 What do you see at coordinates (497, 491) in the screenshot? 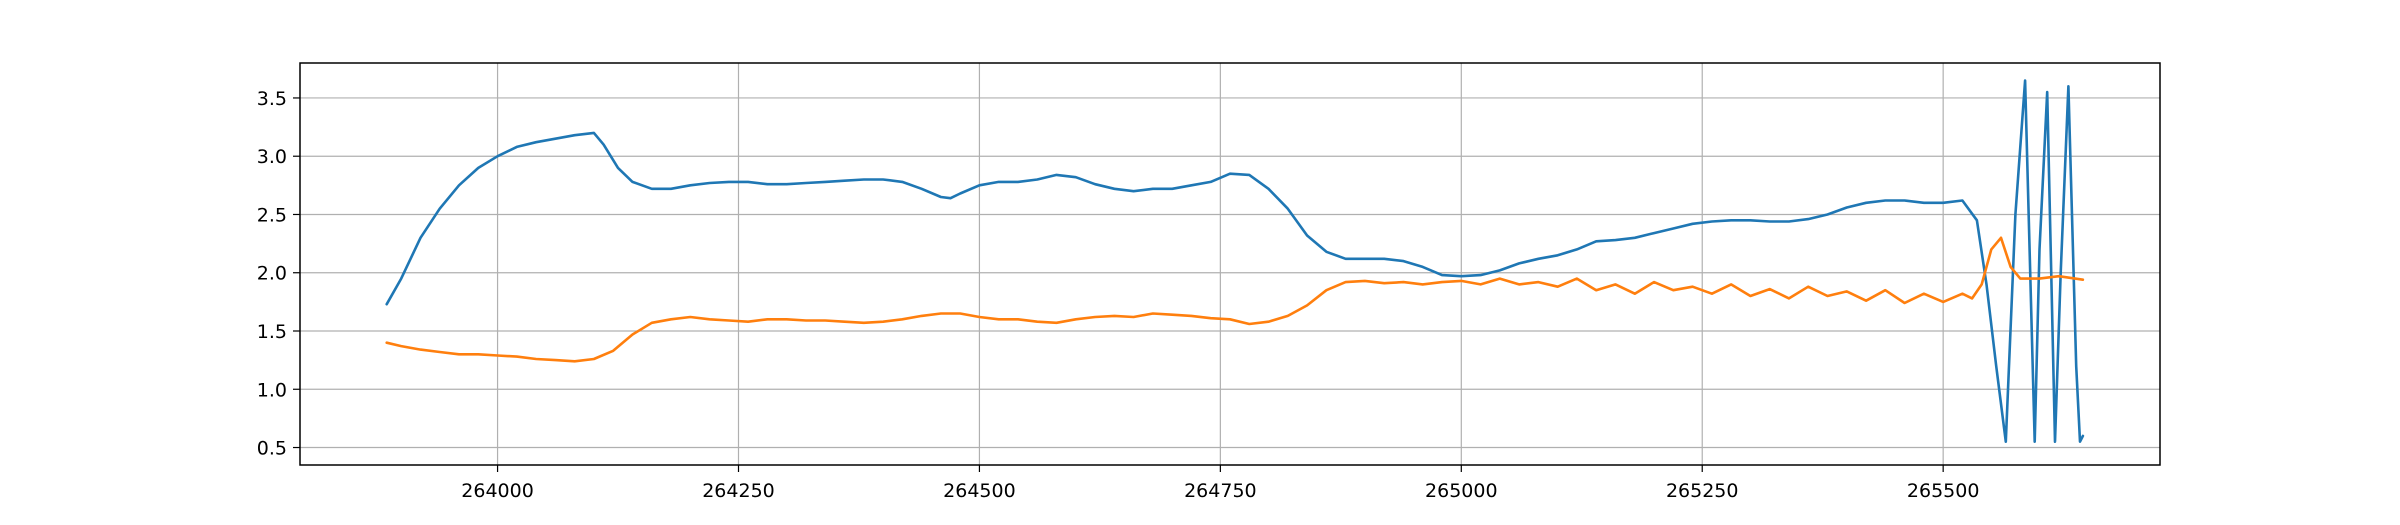
I see `x-tick-label: 264000` at bounding box center [497, 491].